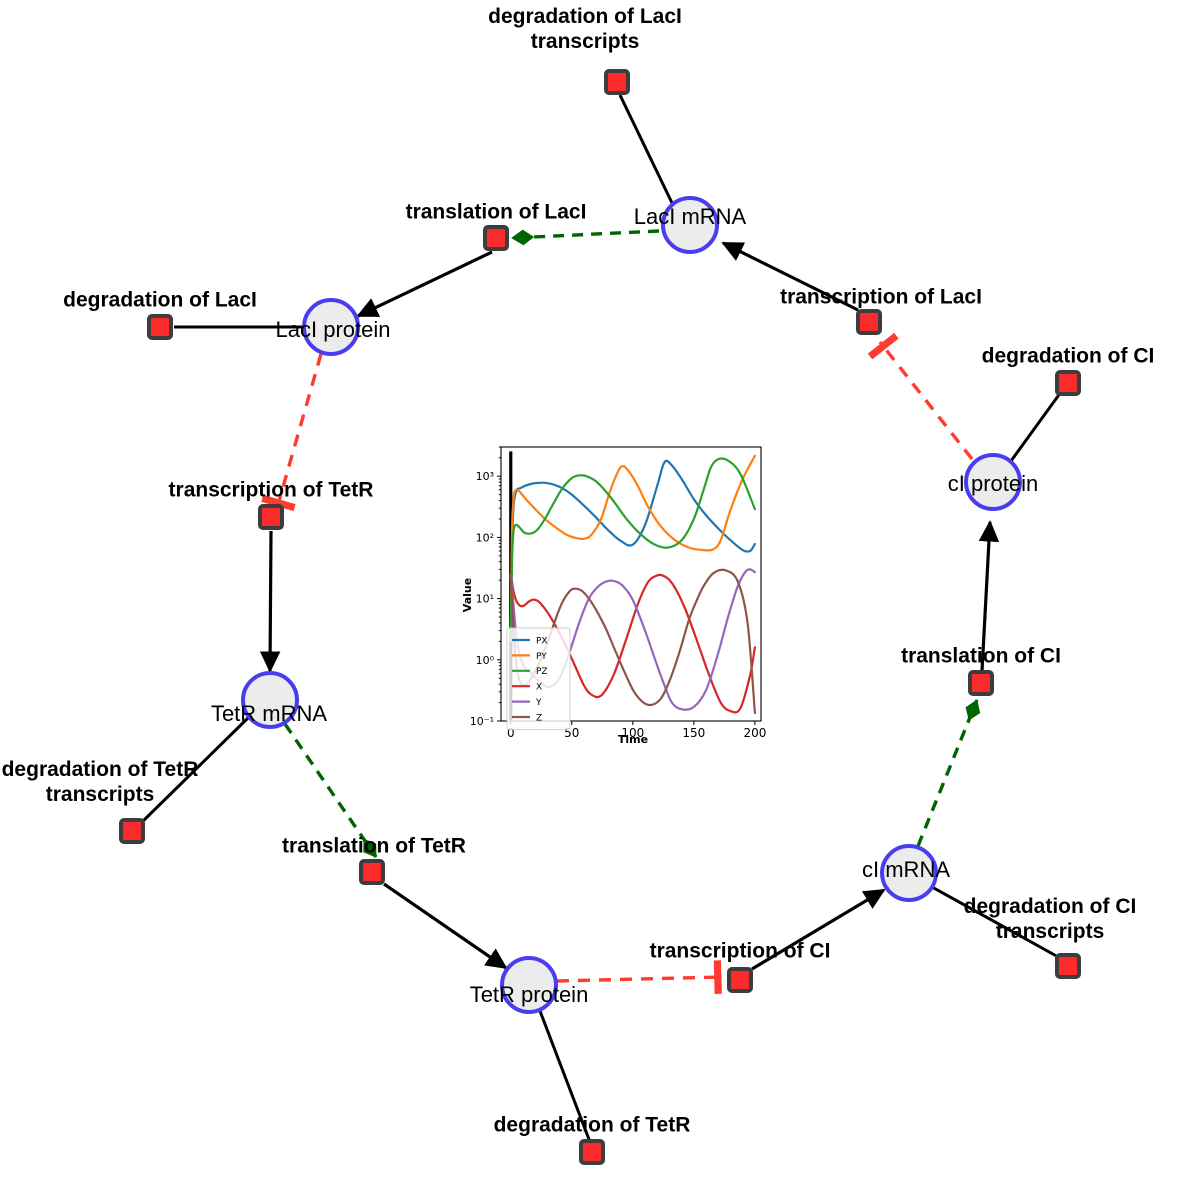  Describe the element at coordinates (132, 831) in the screenshot. I see `reaction-node-deg-tetr-transcripts` at that location.